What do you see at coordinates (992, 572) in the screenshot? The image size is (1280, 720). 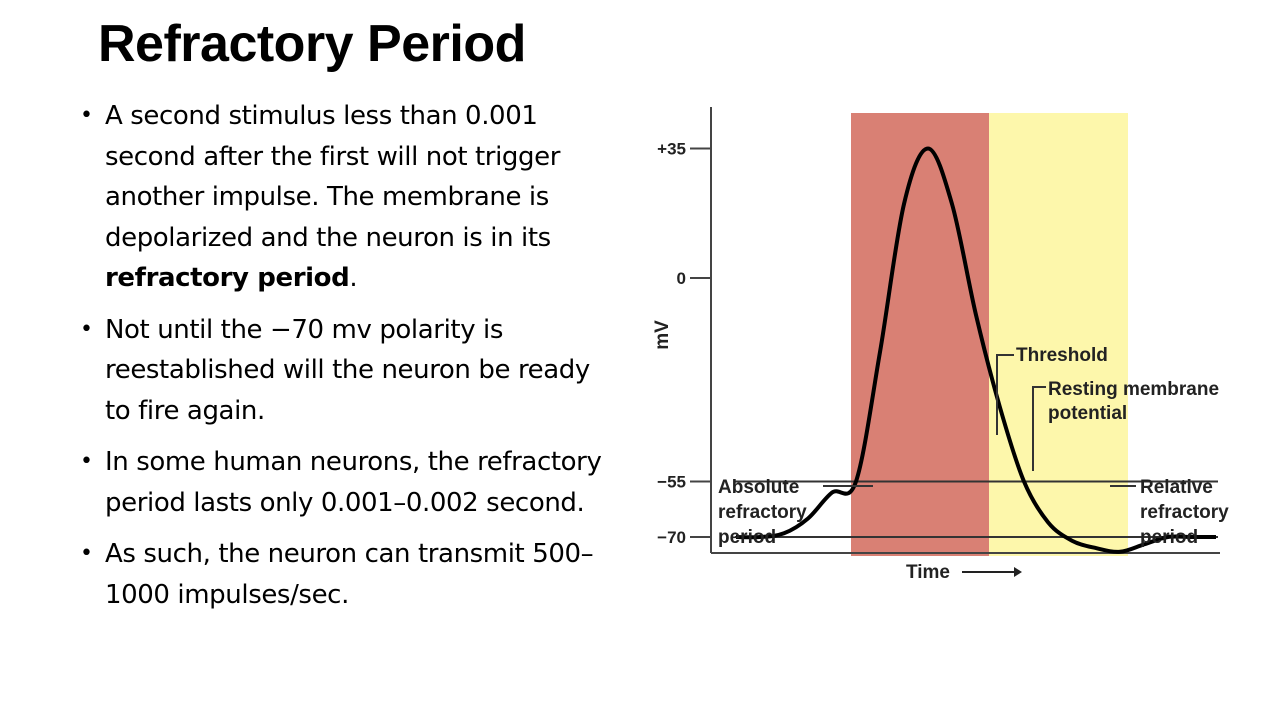 I see `time-arrow` at bounding box center [992, 572].